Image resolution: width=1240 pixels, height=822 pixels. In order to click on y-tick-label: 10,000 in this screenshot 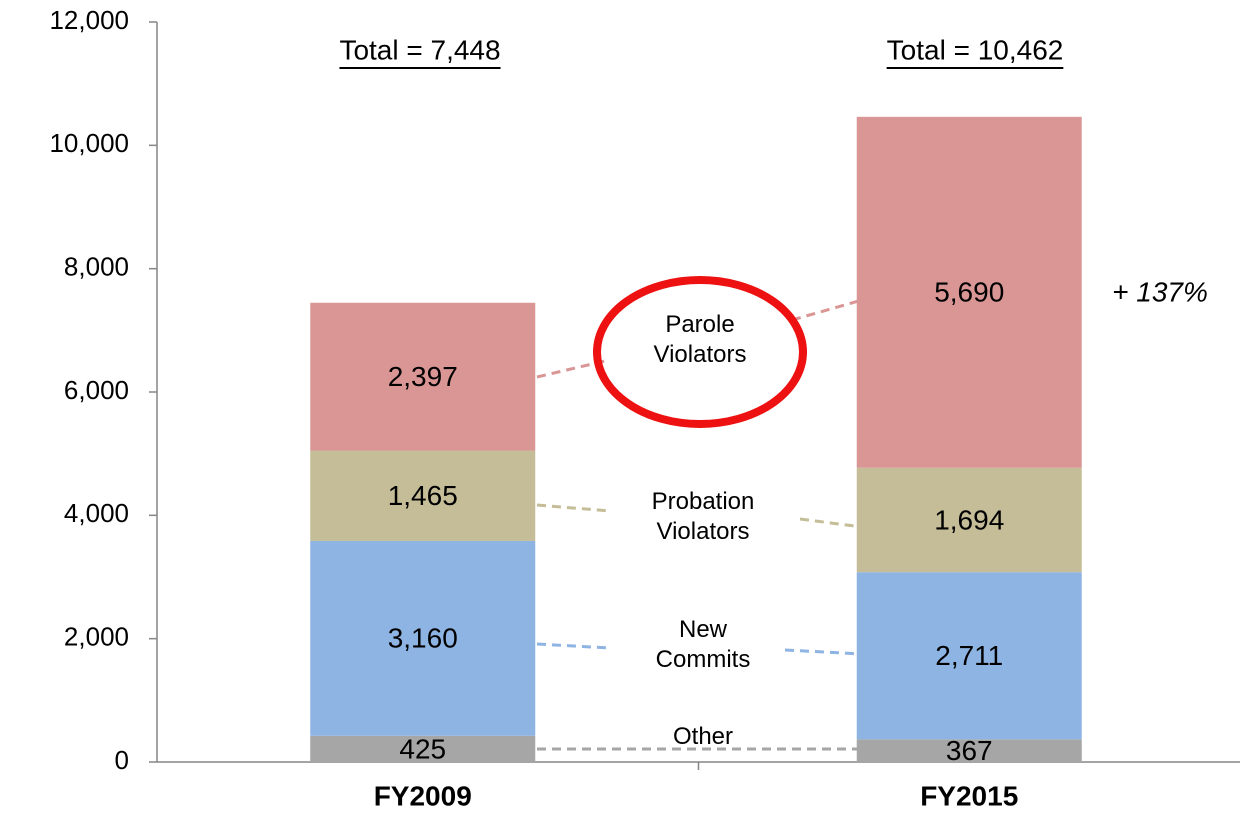, I will do `click(89, 143)`.